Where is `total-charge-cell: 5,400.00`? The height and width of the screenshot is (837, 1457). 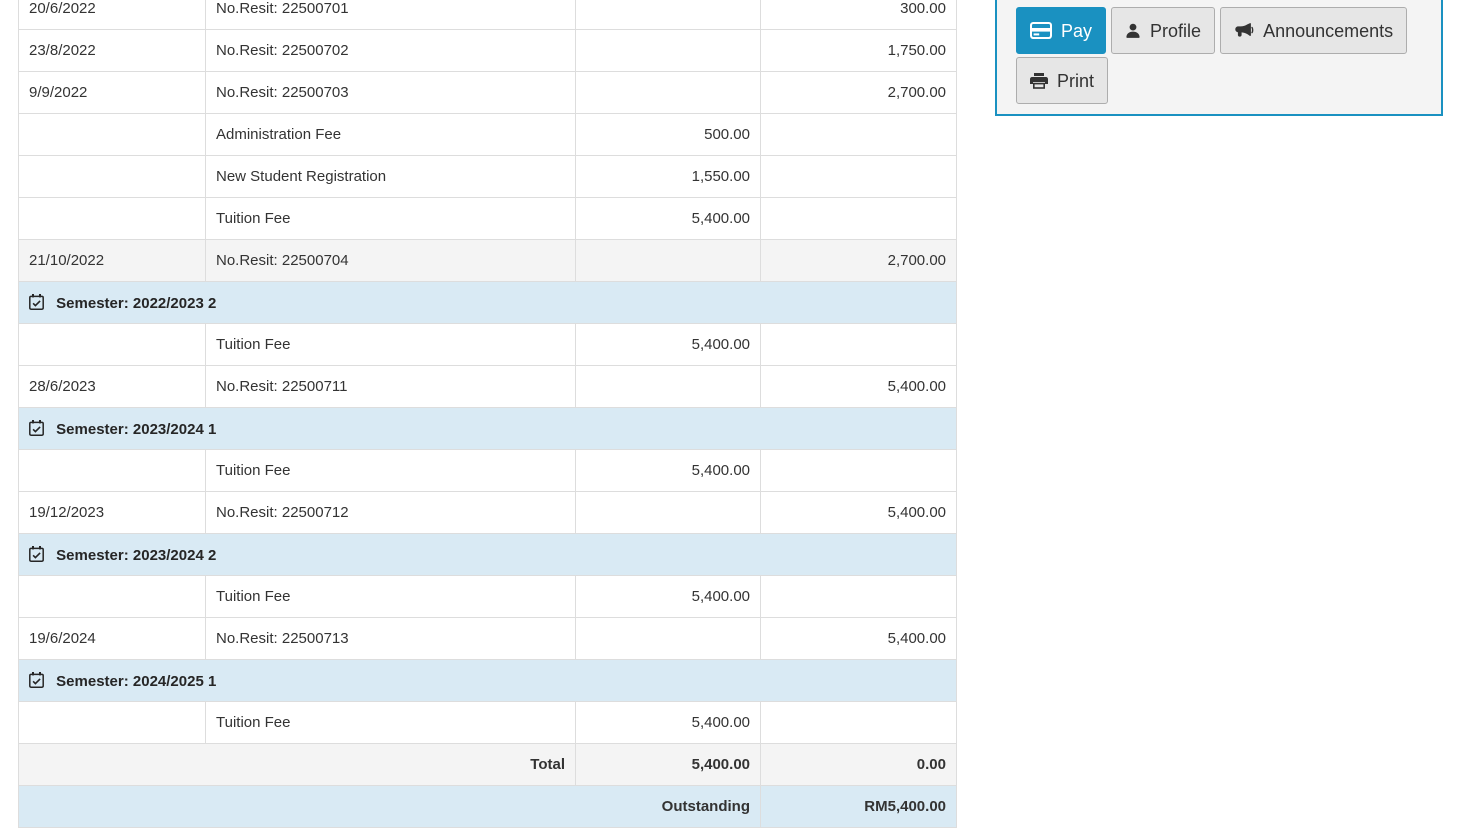
total-charge-cell: 5,400.00 is located at coordinates (668, 764).